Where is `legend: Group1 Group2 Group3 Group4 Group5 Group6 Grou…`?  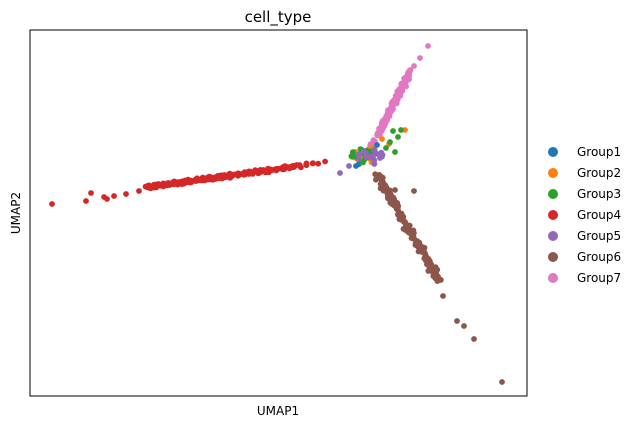
legend: Group1 Group2 Group3 Group4 Group5 Group6 Grou… is located at coordinates (584, 215).